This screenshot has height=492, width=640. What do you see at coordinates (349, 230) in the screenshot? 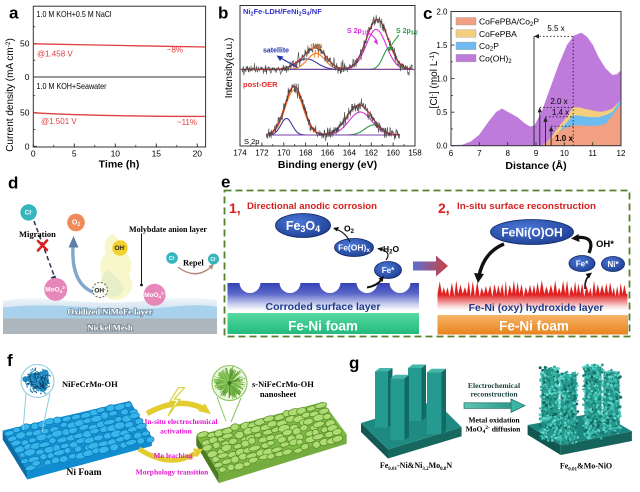
I see `svg-text: O2` at bounding box center [349, 230].